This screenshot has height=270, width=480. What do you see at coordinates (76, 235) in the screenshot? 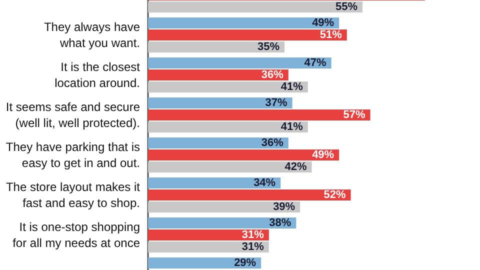
I see `y-tick-label: It is one-stop shopping for all my needs at once` at bounding box center [76, 235].